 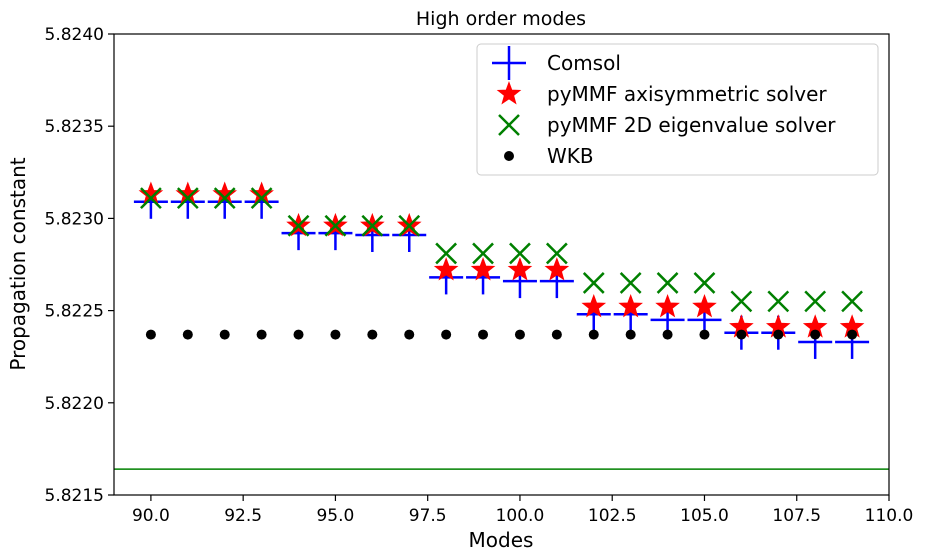 I want to click on x-axis-label: Modes, so click(x=501, y=540).